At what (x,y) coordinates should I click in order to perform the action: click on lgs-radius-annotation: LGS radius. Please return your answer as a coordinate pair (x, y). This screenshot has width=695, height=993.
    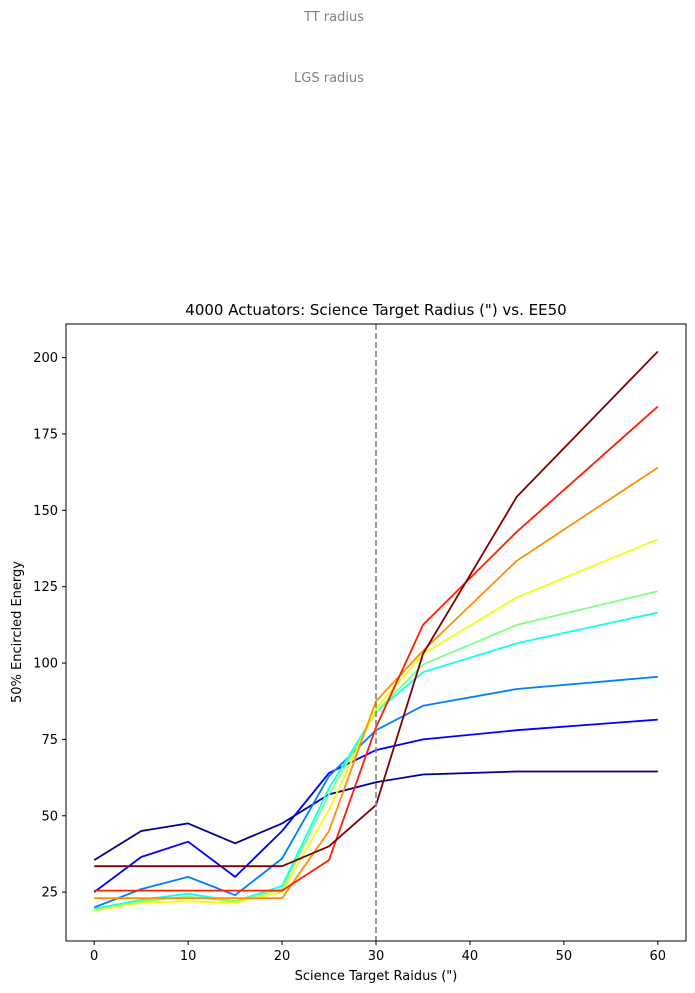
    Looking at the image, I should click on (329, 78).